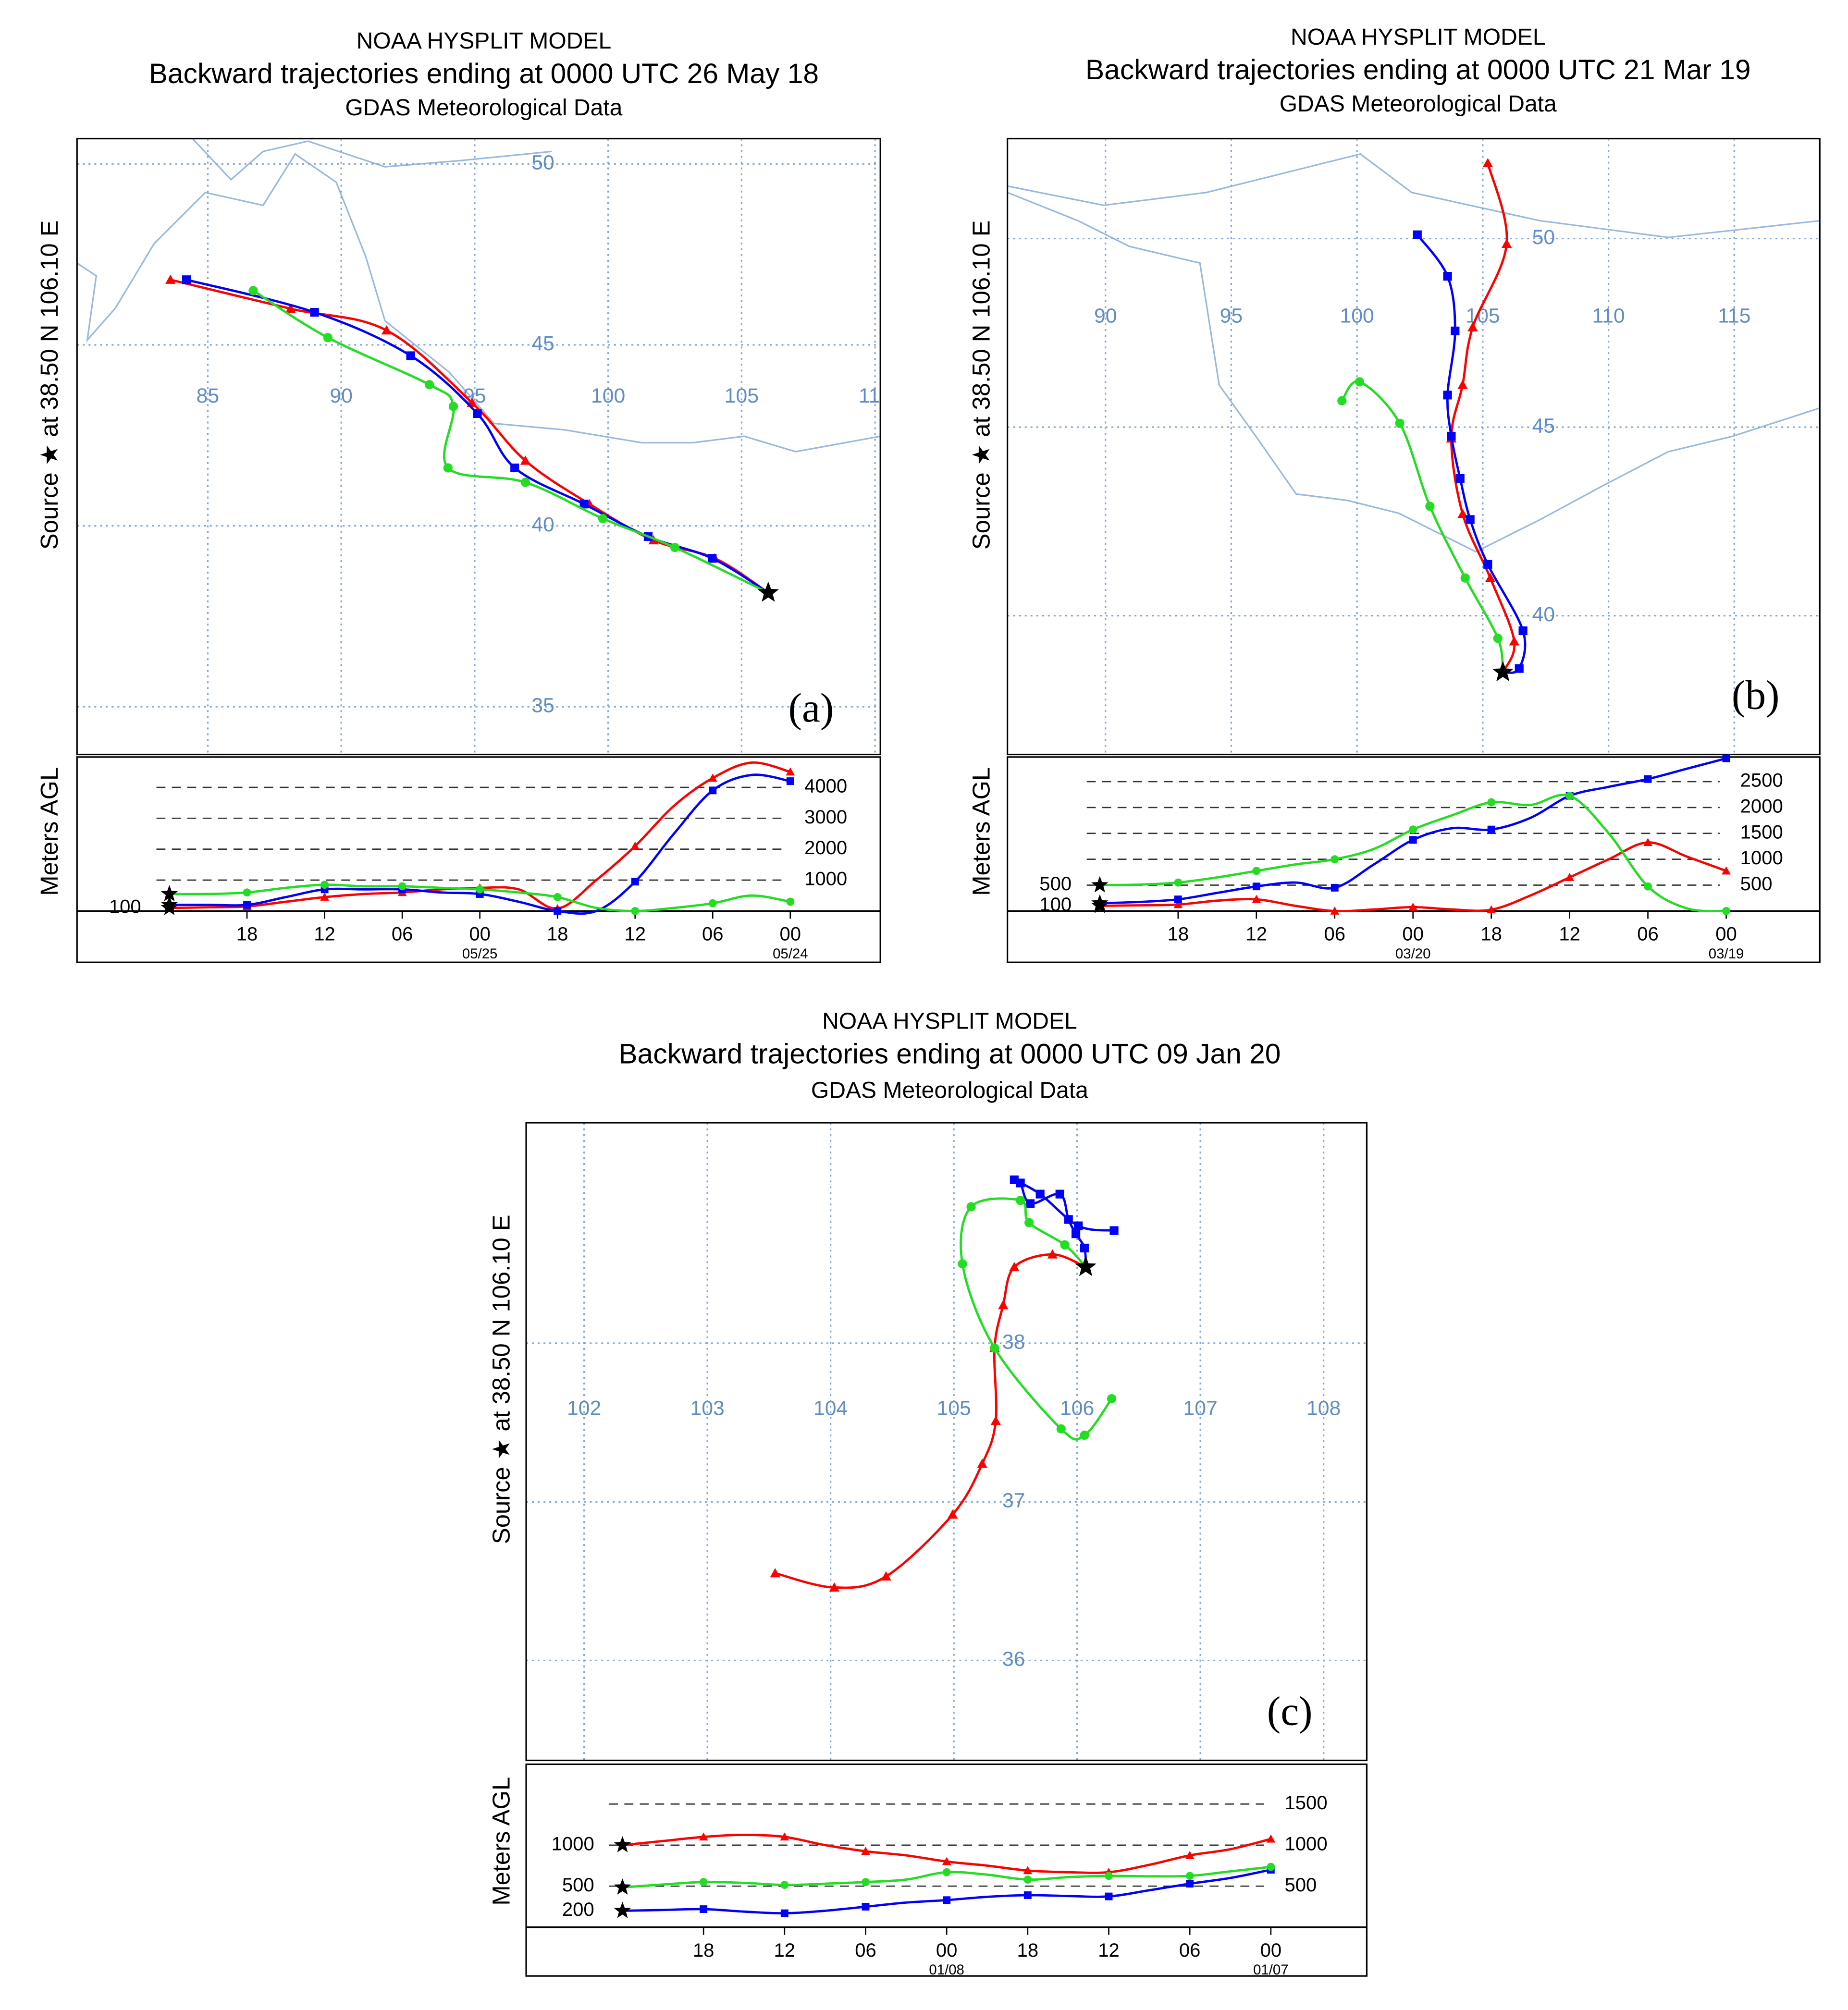 The image size is (1848, 2010). What do you see at coordinates (483, 108) in the screenshot?
I see `chart-note: GDAS Meteorological Data` at bounding box center [483, 108].